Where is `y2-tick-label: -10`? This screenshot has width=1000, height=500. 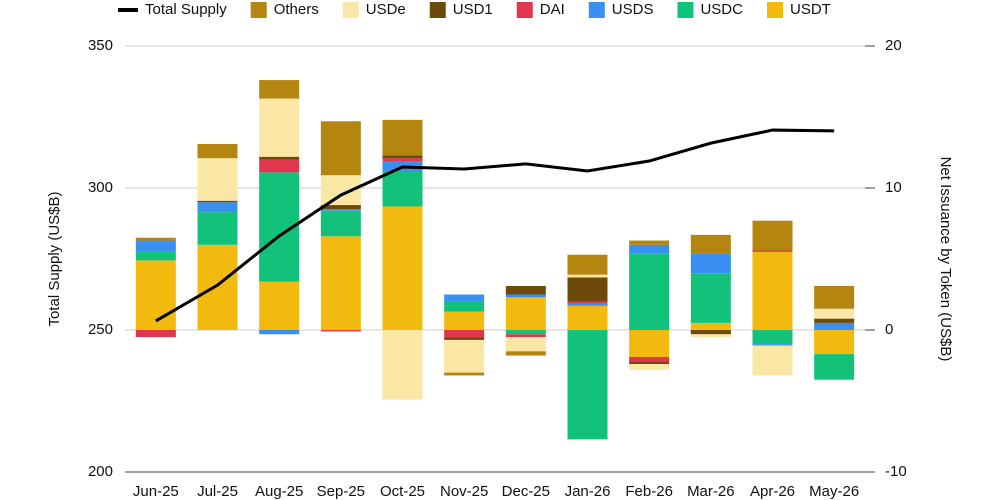 y2-tick-label: -10 is located at coordinates (896, 471).